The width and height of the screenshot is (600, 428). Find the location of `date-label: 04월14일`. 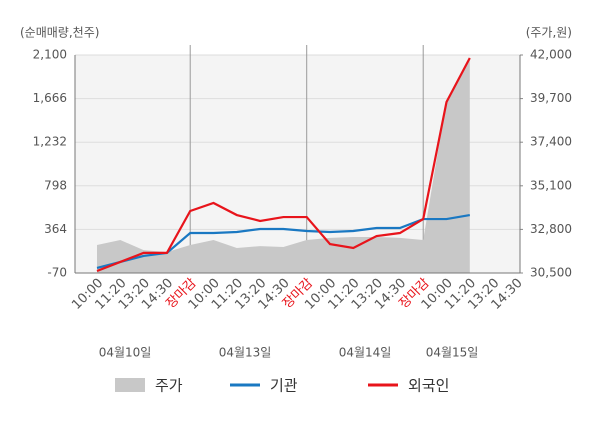

date-label: 04월14일 is located at coordinates (365, 353).